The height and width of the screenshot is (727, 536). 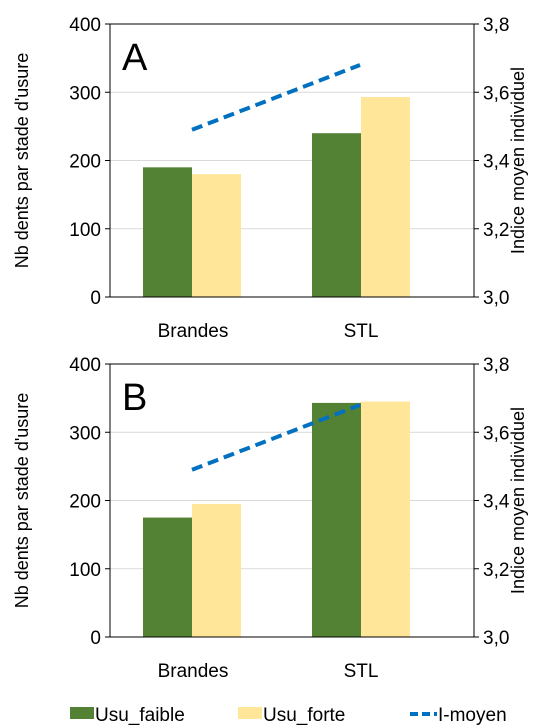 I want to click on legend-label: Usu_faible, so click(x=140, y=715).